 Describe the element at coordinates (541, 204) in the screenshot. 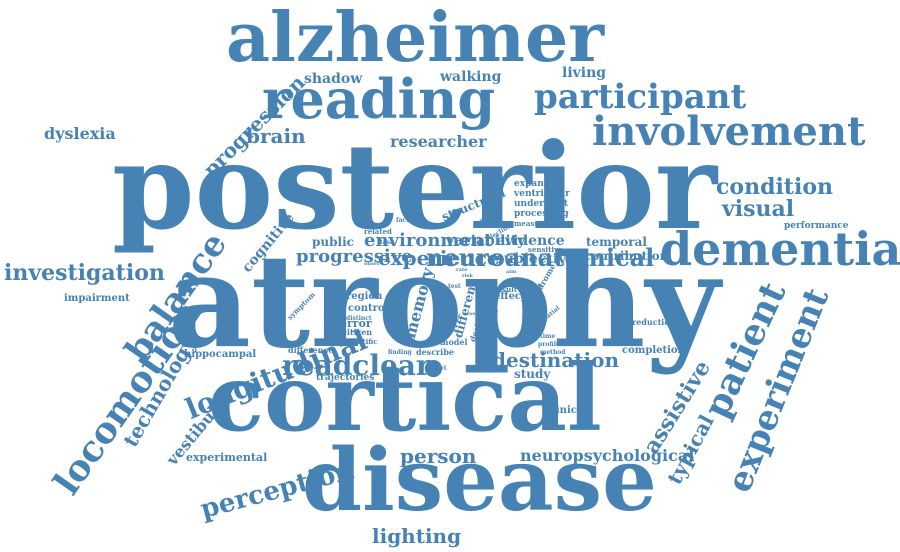

I see `word-underwent: underwent` at that location.